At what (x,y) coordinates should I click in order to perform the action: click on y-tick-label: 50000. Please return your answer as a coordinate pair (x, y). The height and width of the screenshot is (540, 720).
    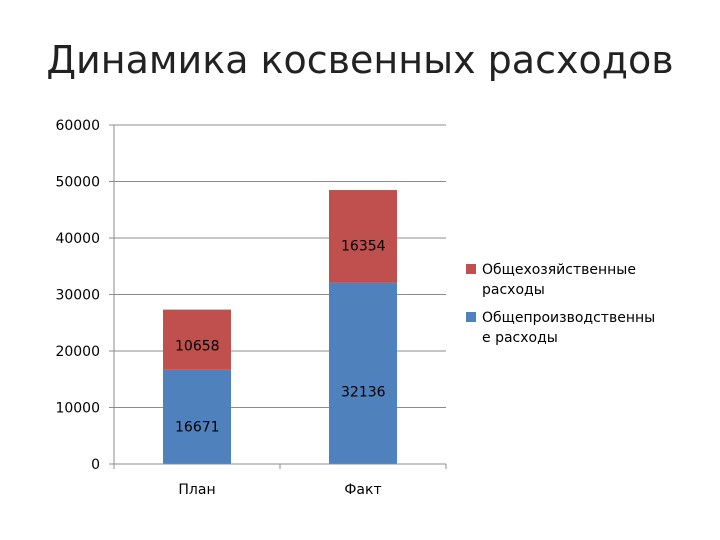
    Looking at the image, I should click on (77, 183).